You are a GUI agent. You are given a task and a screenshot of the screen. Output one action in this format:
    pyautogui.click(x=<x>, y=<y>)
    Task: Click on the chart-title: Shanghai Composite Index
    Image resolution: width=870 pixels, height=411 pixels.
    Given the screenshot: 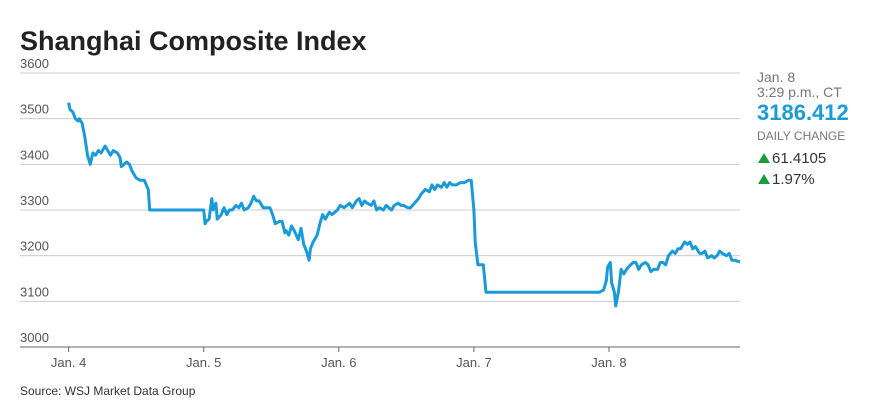 What is the action you would take?
    pyautogui.click(x=193, y=41)
    